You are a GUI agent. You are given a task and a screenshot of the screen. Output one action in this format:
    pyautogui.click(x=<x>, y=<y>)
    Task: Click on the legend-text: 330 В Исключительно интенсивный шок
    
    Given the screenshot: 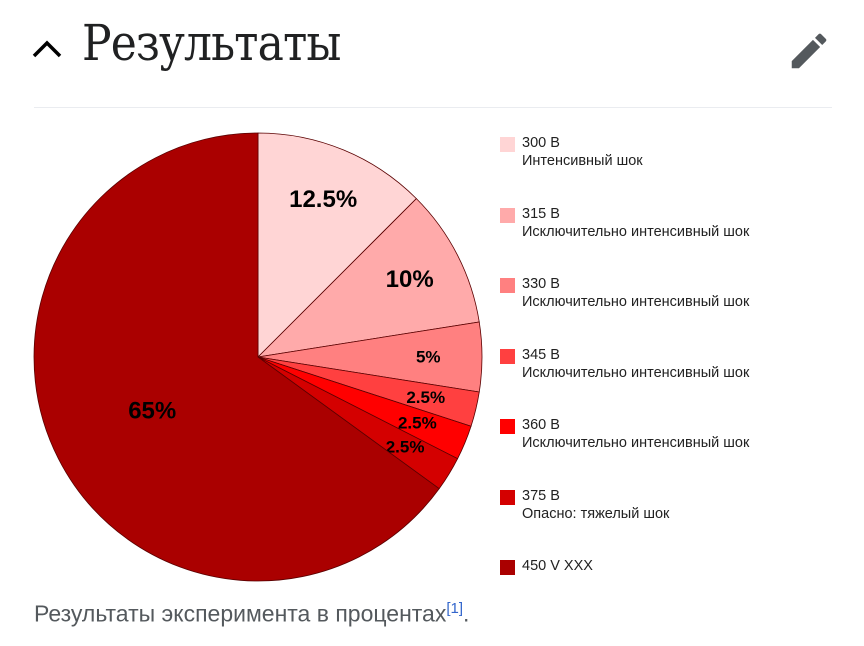 What is the action you would take?
    pyautogui.click(x=635, y=293)
    